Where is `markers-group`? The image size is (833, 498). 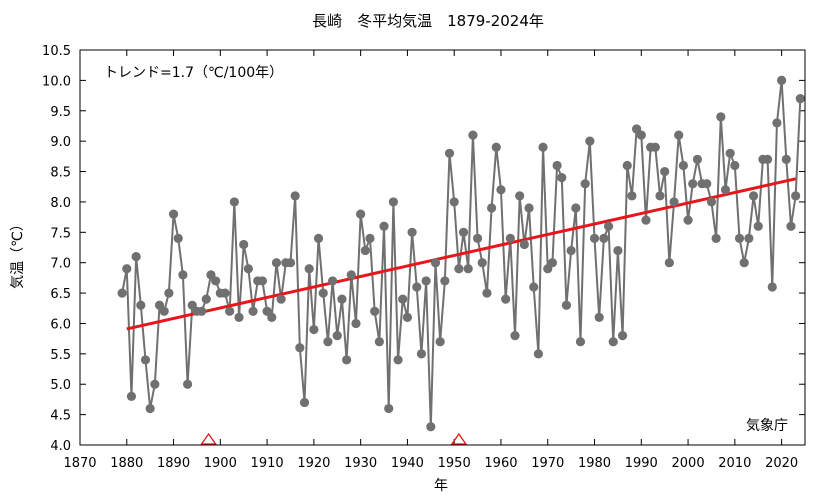
markers-group is located at coordinates (334, 438).